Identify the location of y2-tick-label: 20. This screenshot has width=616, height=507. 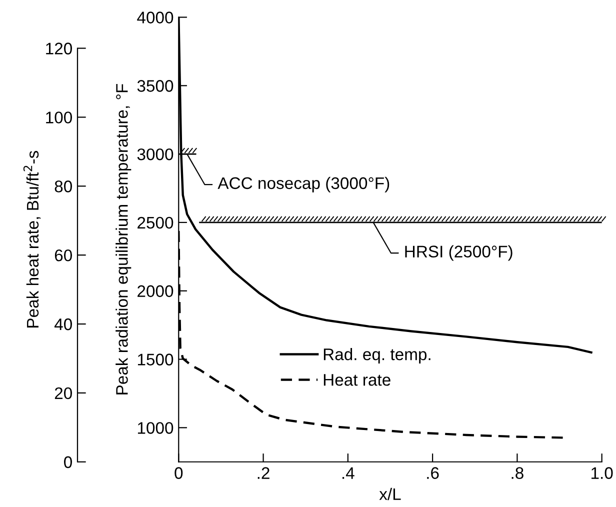
(63, 393).